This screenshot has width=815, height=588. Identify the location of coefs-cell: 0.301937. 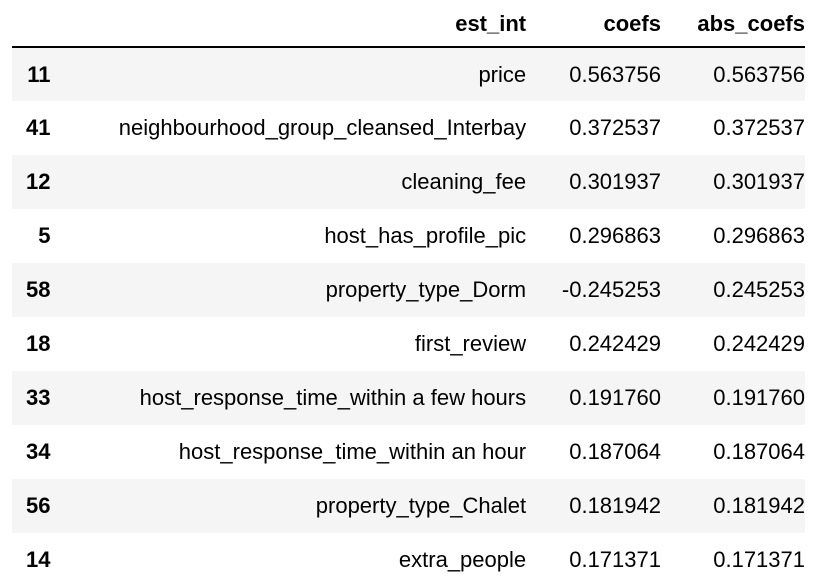
(615, 181).